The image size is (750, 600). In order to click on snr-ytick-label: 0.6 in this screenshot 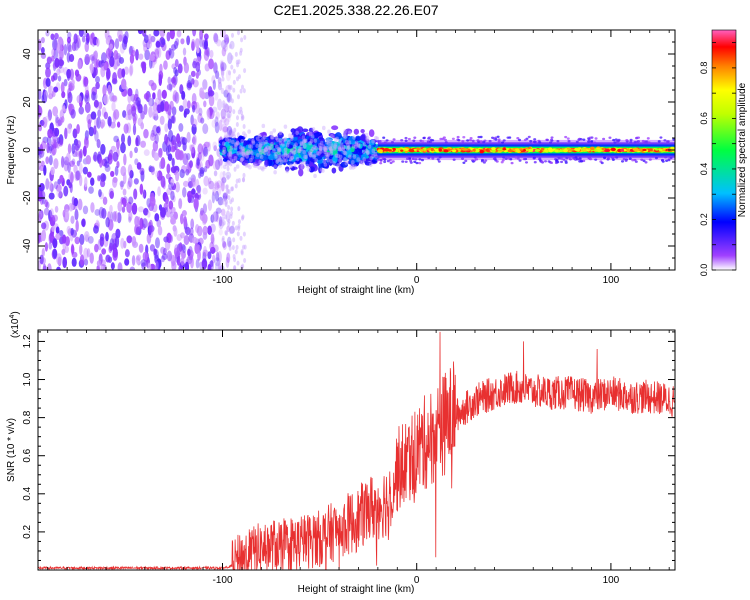, I will do `click(27, 455)`.